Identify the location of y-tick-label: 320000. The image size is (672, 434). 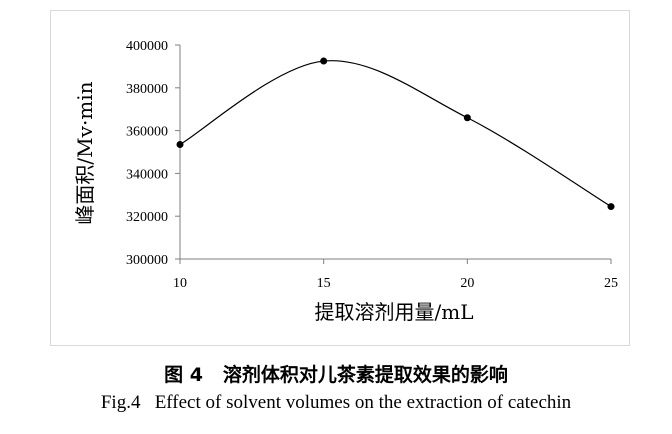
(147, 217).